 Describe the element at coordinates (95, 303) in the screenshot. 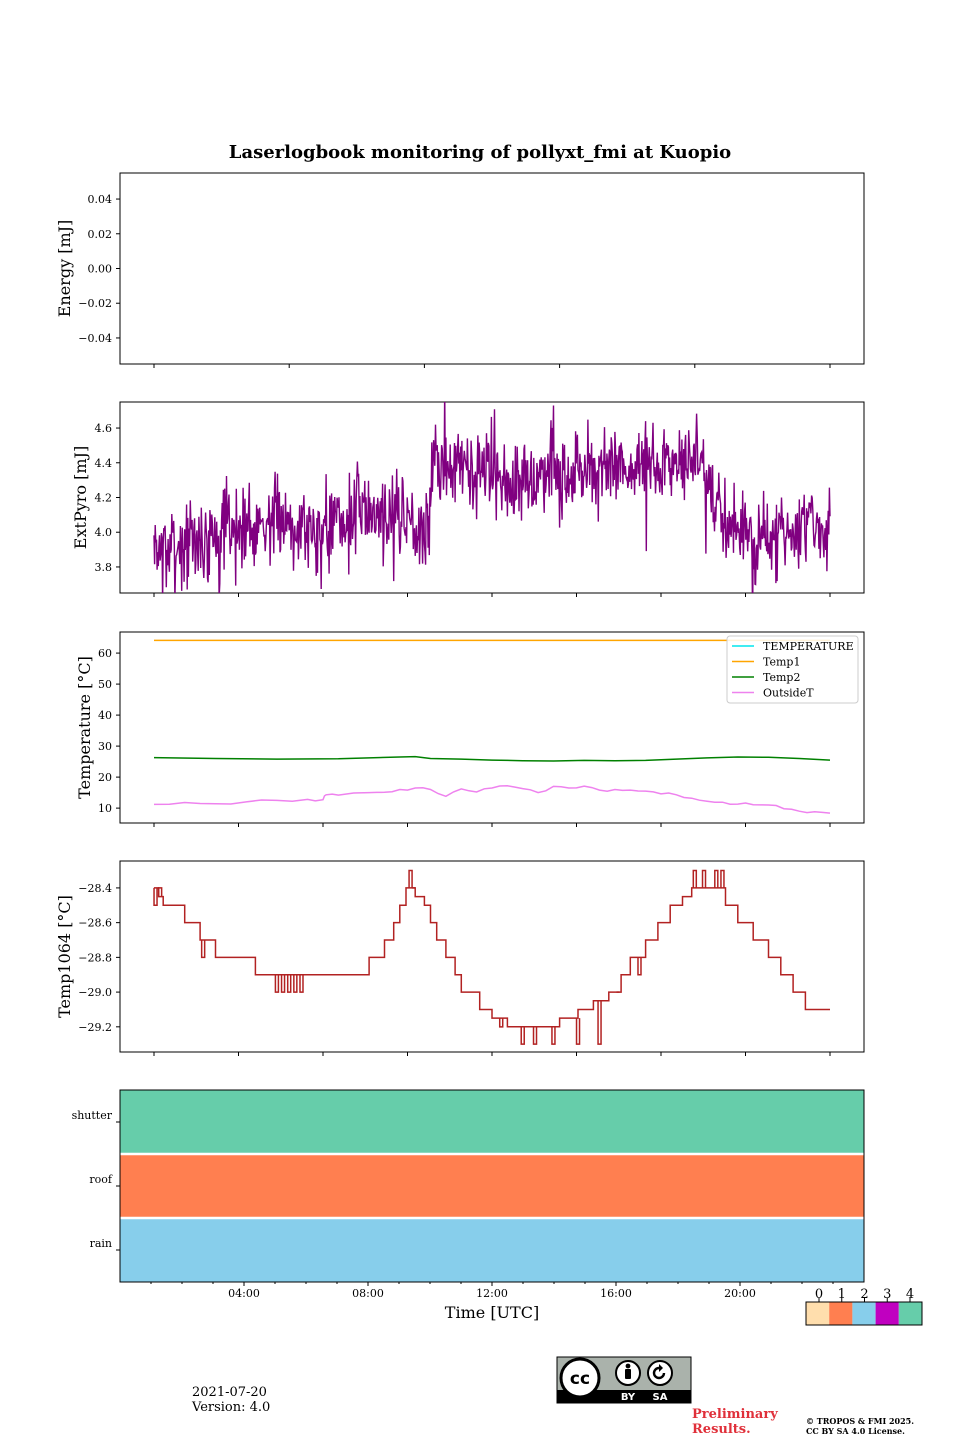

I see `energy-y-tick-label: −0.02` at that location.